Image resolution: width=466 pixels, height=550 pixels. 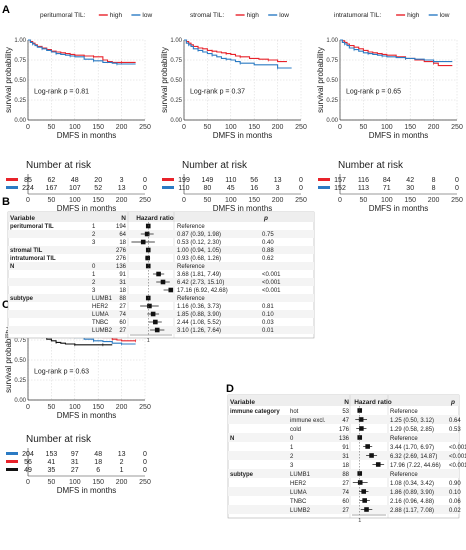 I want to click on forest-estimate-text: 3.68 (1.81, 7.49), so click(x=199, y=275).